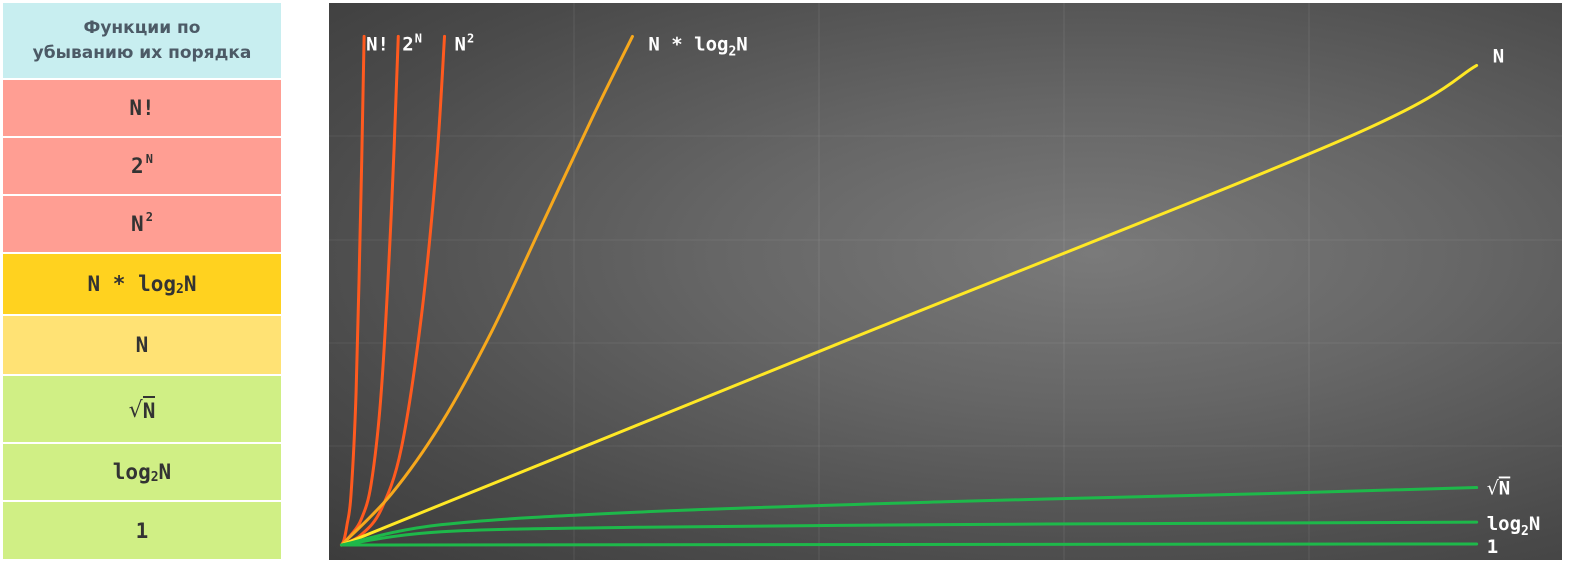 The height and width of the screenshot is (573, 1596). Describe the element at coordinates (353, 290) in the screenshot. I see `series-line-n-` at that location.